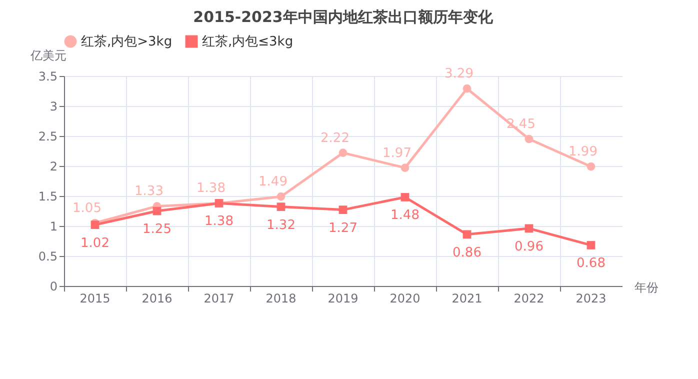 The width and height of the screenshot is (698, 379). I want to click on x-axis-title: 年份, so click(646, 287).